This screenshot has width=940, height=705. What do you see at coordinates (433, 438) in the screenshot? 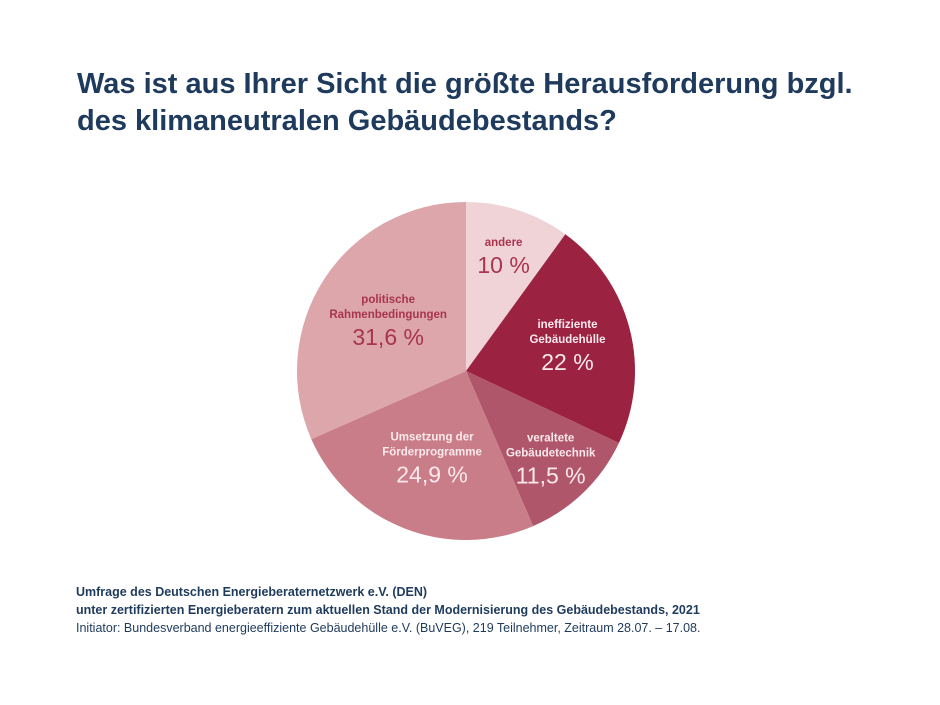
I see `slice-label: Umsetzung der` at bounding box center [433, 438].